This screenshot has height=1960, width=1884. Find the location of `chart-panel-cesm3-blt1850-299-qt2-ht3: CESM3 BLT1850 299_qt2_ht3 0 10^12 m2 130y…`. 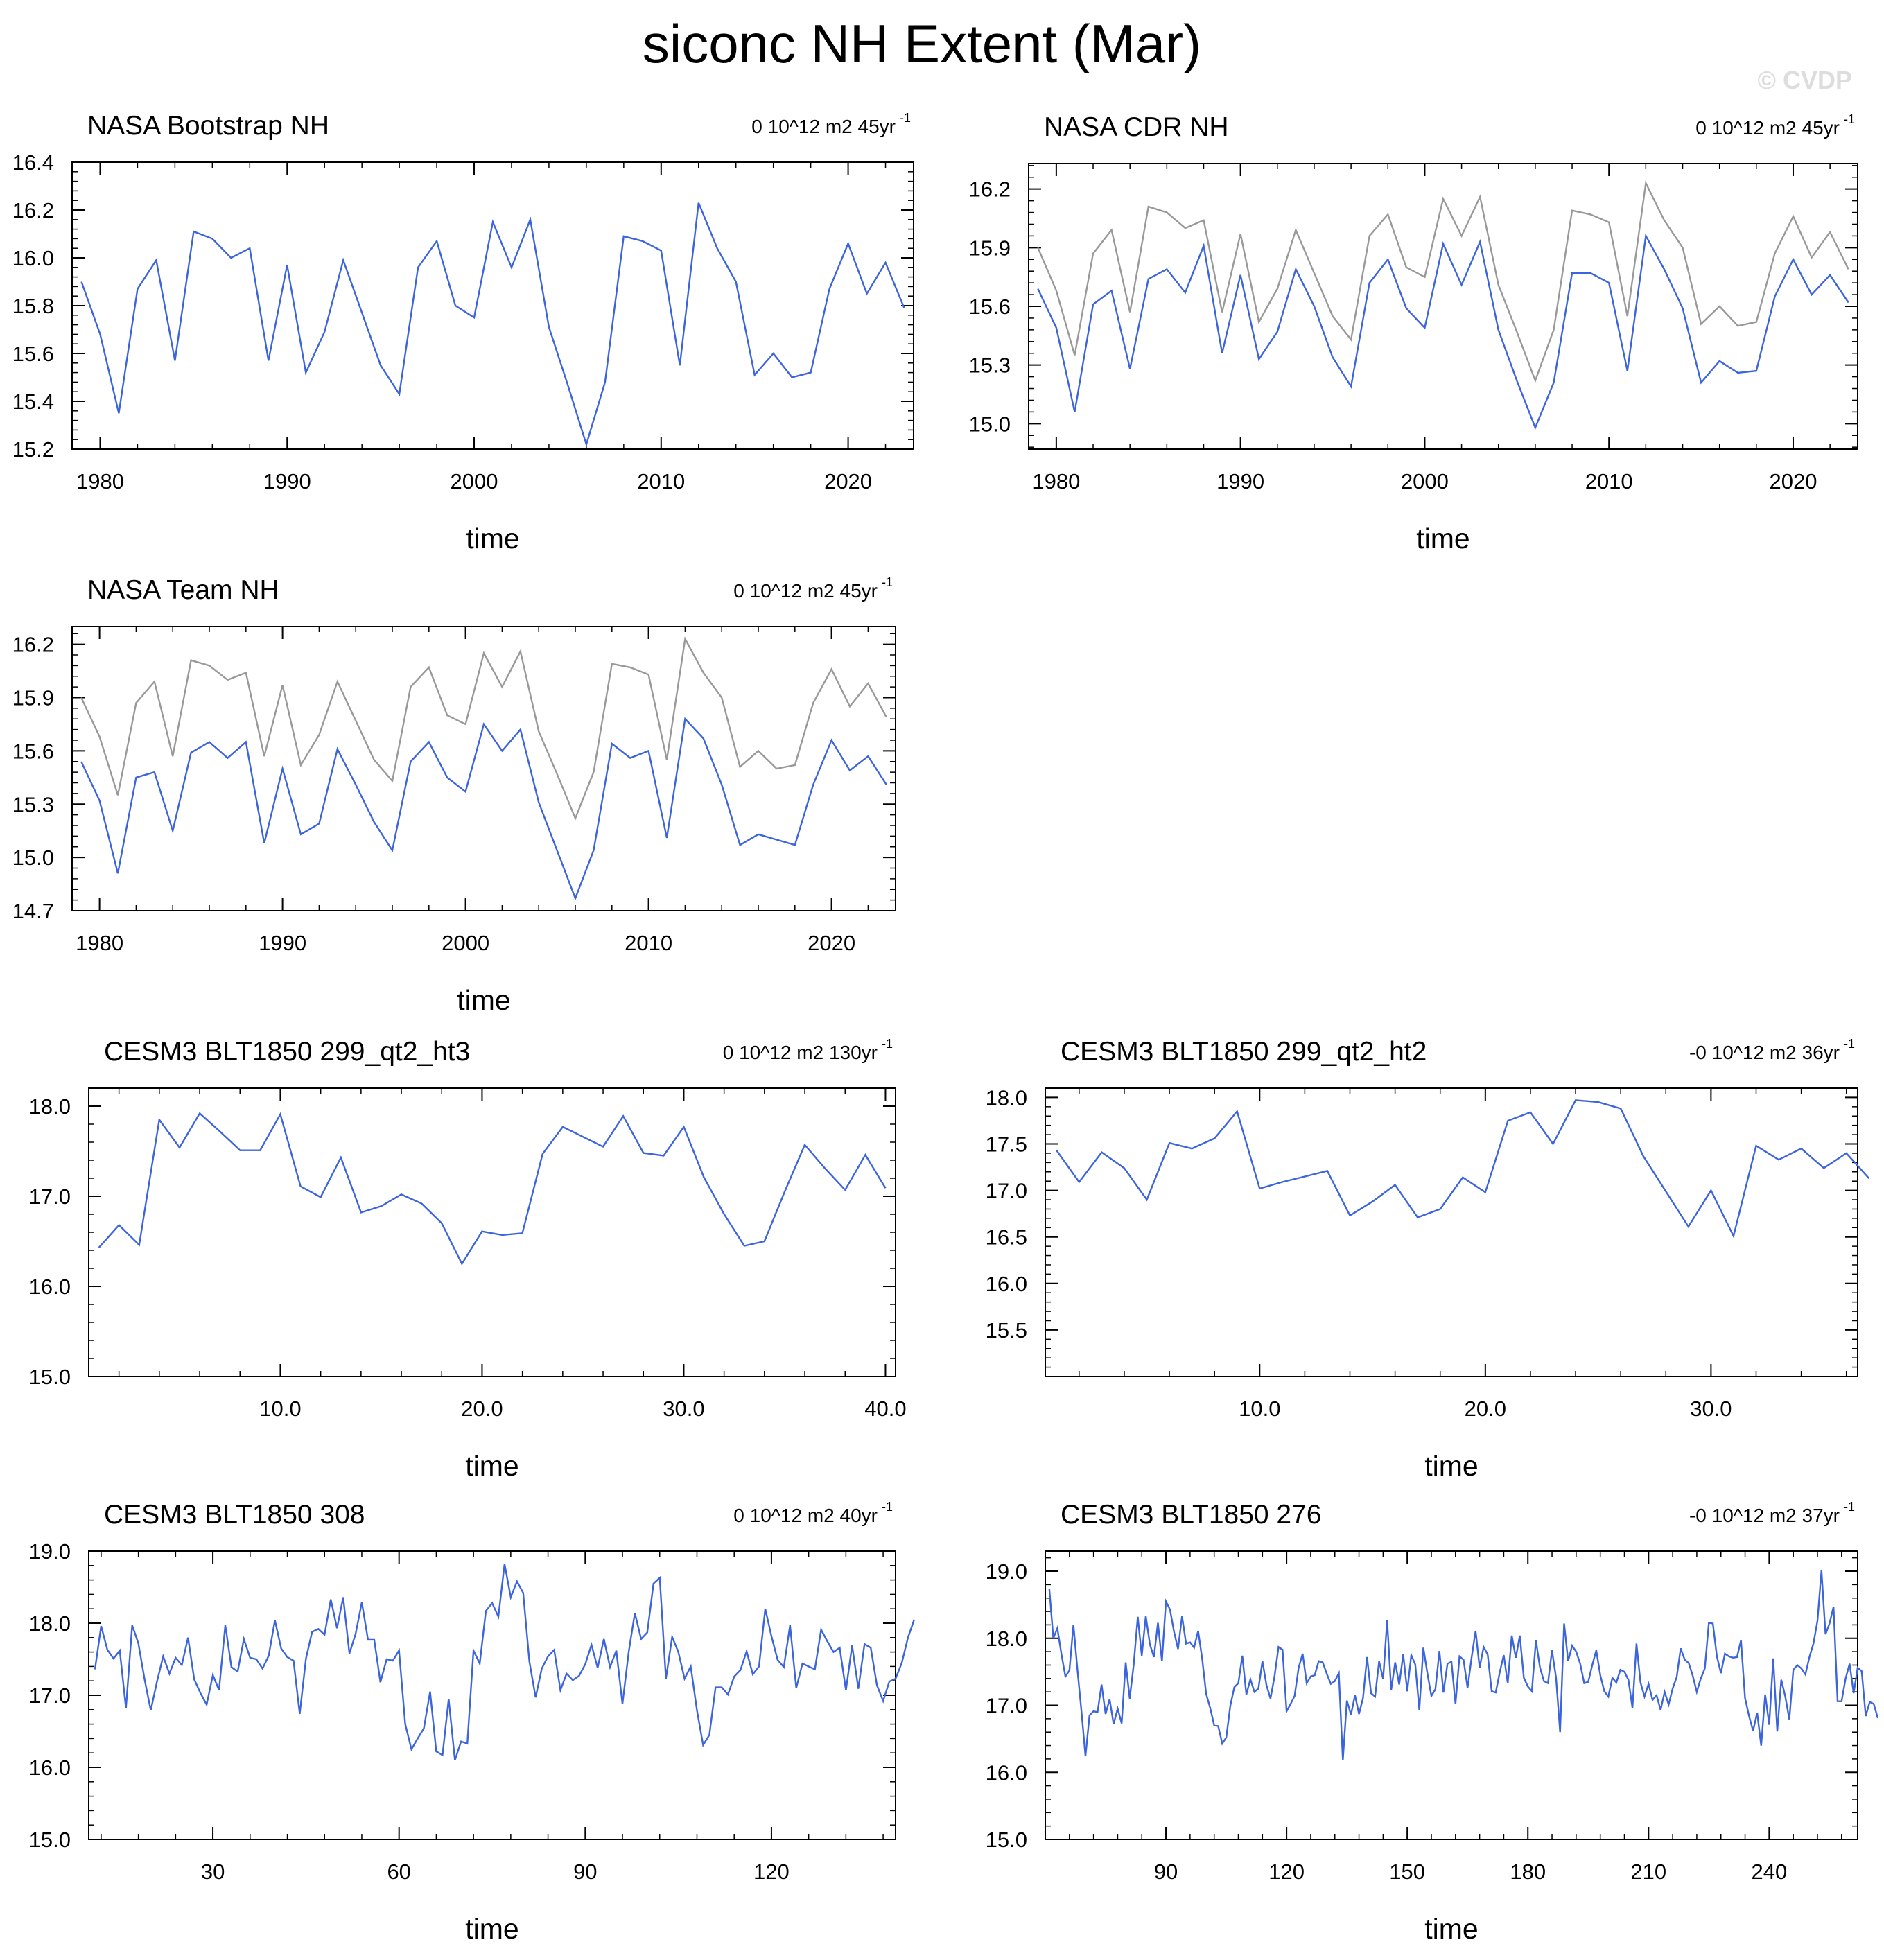

chart-panel-cesm3-blt1850-299-qt2-ht3: CESM3 BLT1850 299_qt2_ht3 0 10^12 m2 130y… is located at coordinates (468, 1259).